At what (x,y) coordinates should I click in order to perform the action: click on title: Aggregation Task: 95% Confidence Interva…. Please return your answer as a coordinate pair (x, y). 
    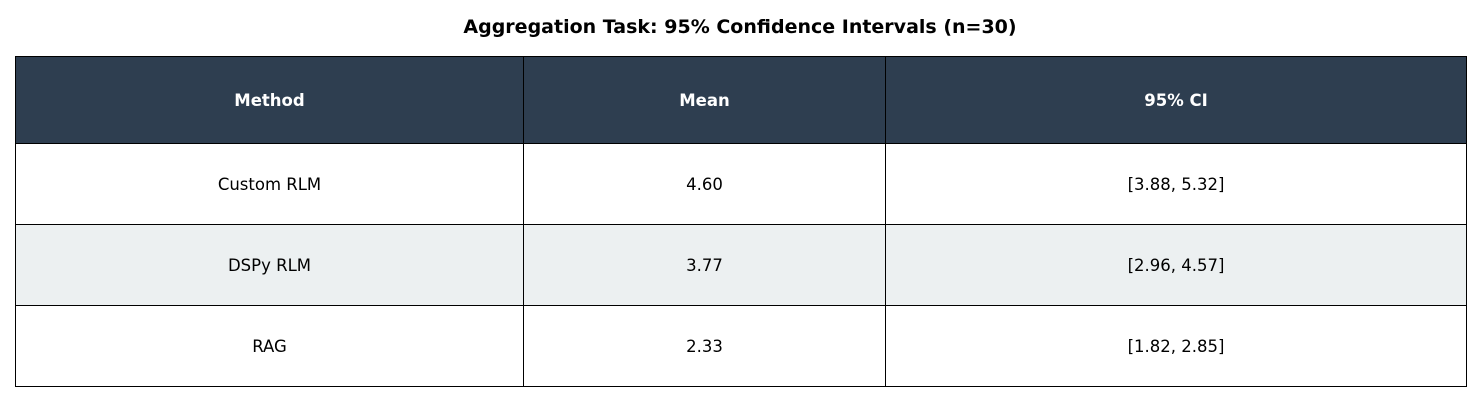
    Looking at the image, I should click on (740, 27).